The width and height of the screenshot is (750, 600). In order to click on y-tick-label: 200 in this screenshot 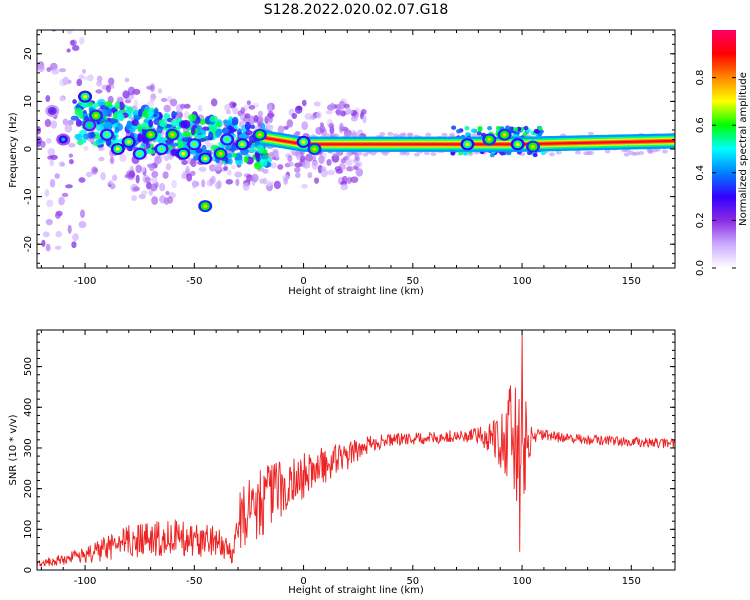, I will do `click(28, 488)`.